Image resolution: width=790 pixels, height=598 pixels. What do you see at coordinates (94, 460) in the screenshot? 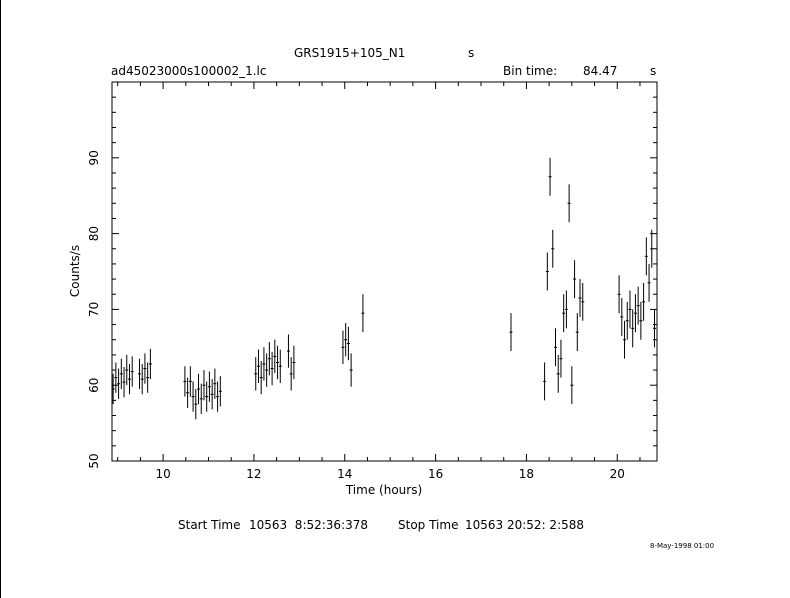
I see `y-tick-label: 50` at bounding box center [94, 460].